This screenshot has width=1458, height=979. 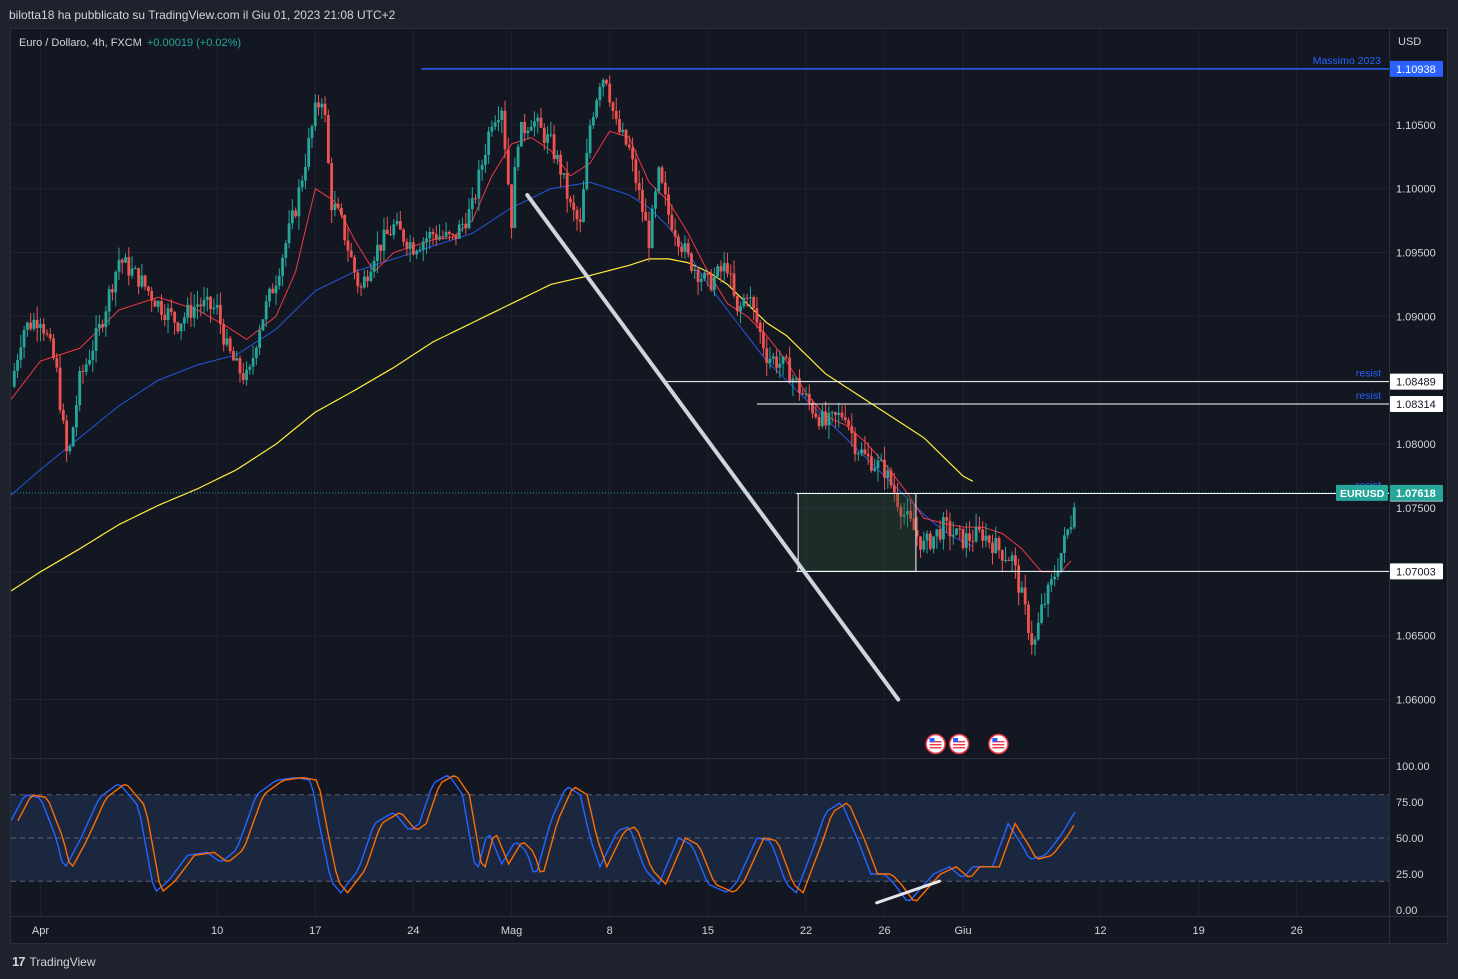 I want to click on price-tick-label: 1.07500, so click(x=1416, y=509).